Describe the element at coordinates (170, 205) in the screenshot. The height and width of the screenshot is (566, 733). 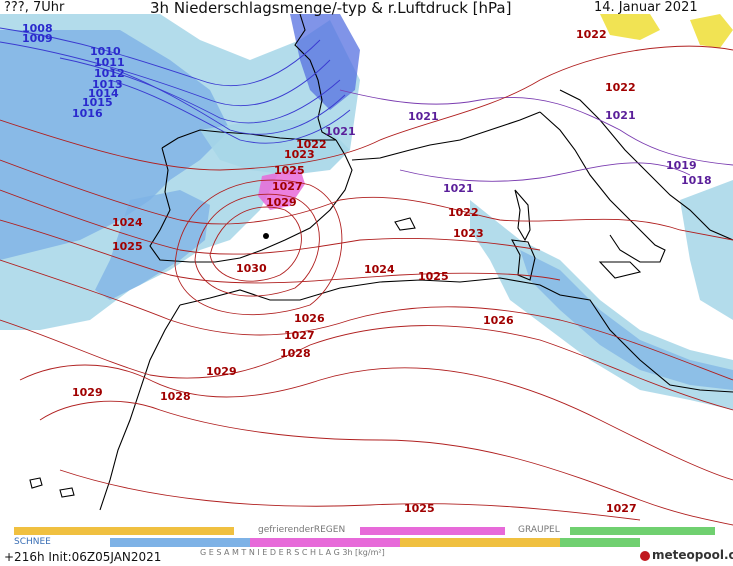
I see `coast-portugal-west` at that location.